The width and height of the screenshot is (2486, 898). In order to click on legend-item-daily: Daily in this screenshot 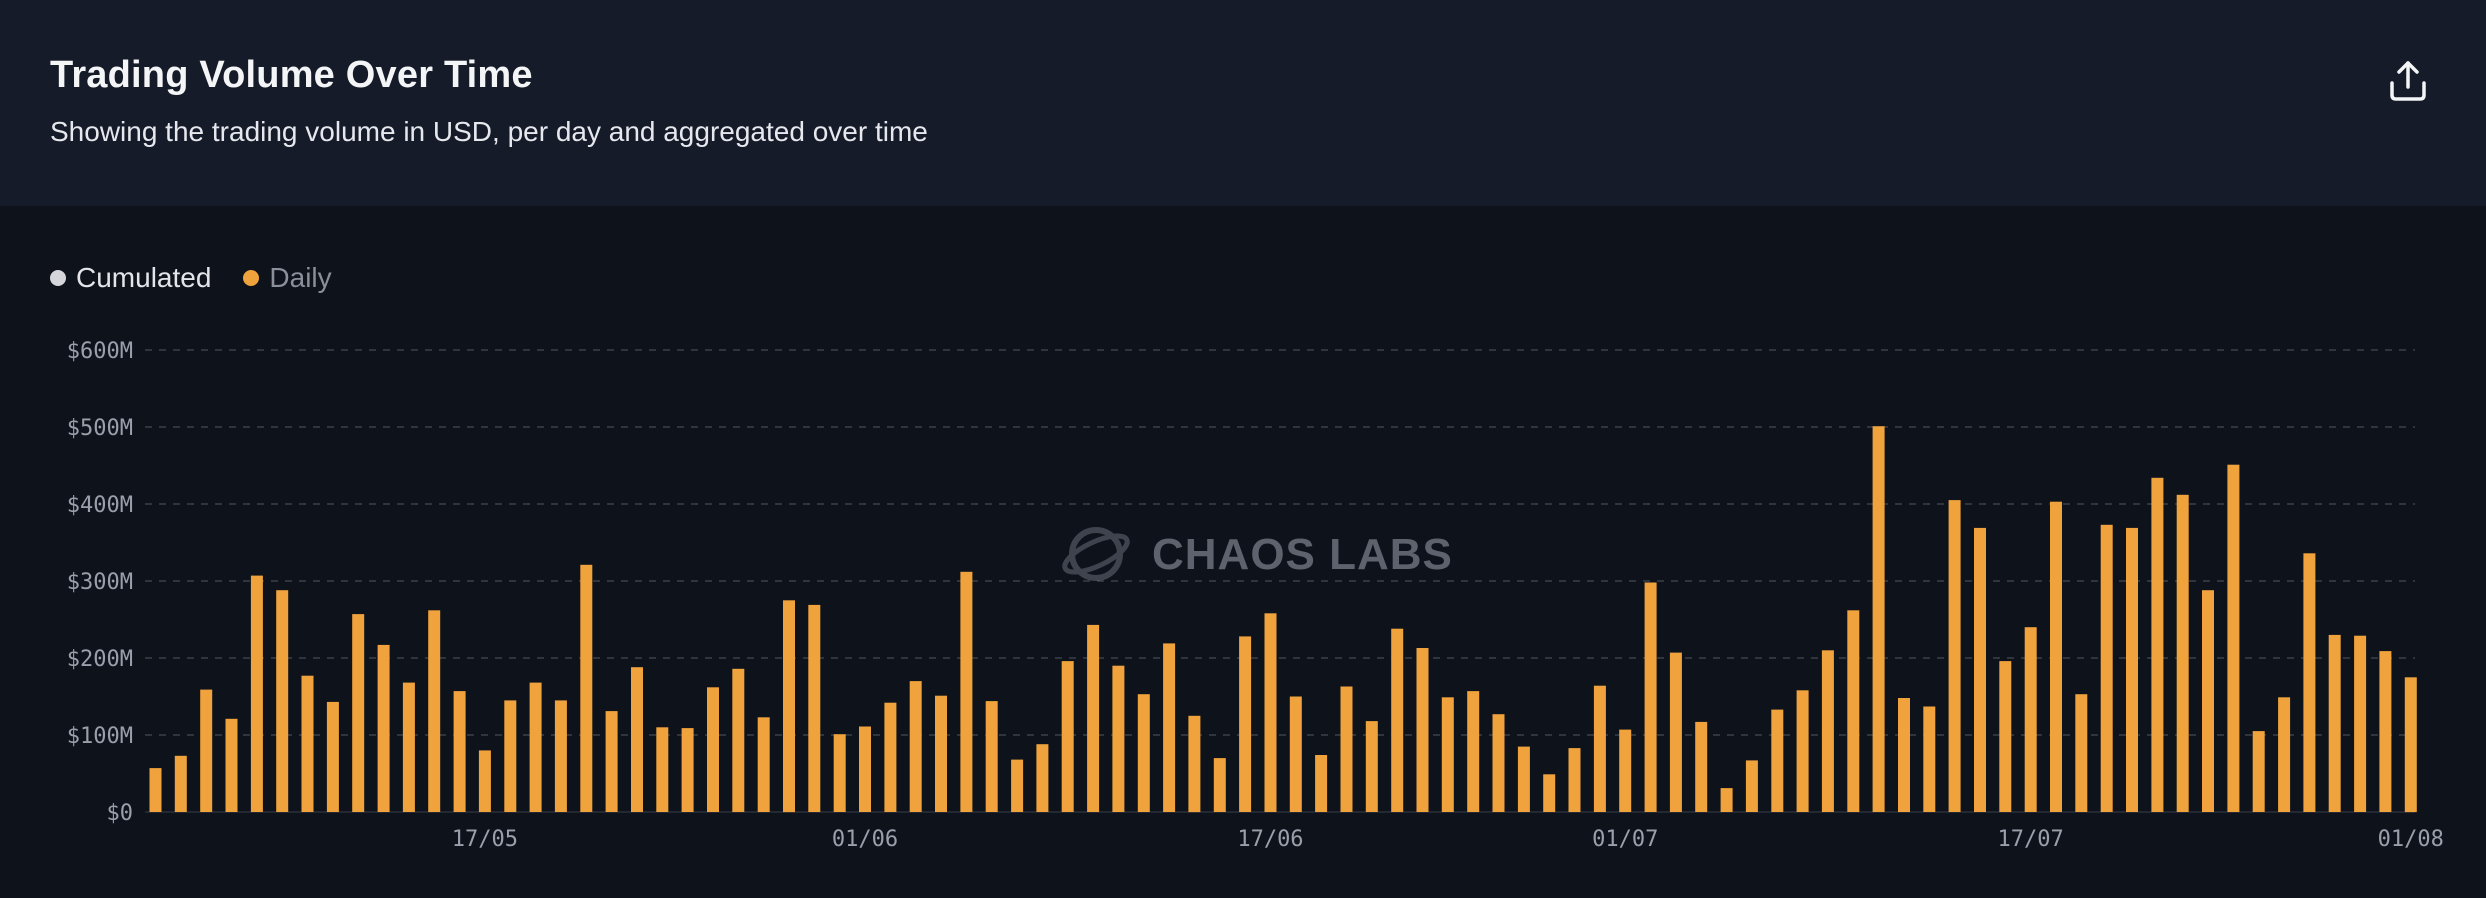, I will do `click(287, 278)`.